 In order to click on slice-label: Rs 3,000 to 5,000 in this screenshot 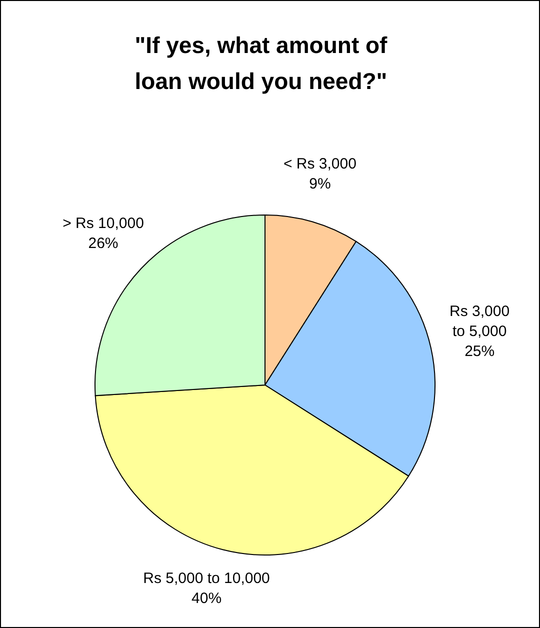, I will do `click(480, 321)`.